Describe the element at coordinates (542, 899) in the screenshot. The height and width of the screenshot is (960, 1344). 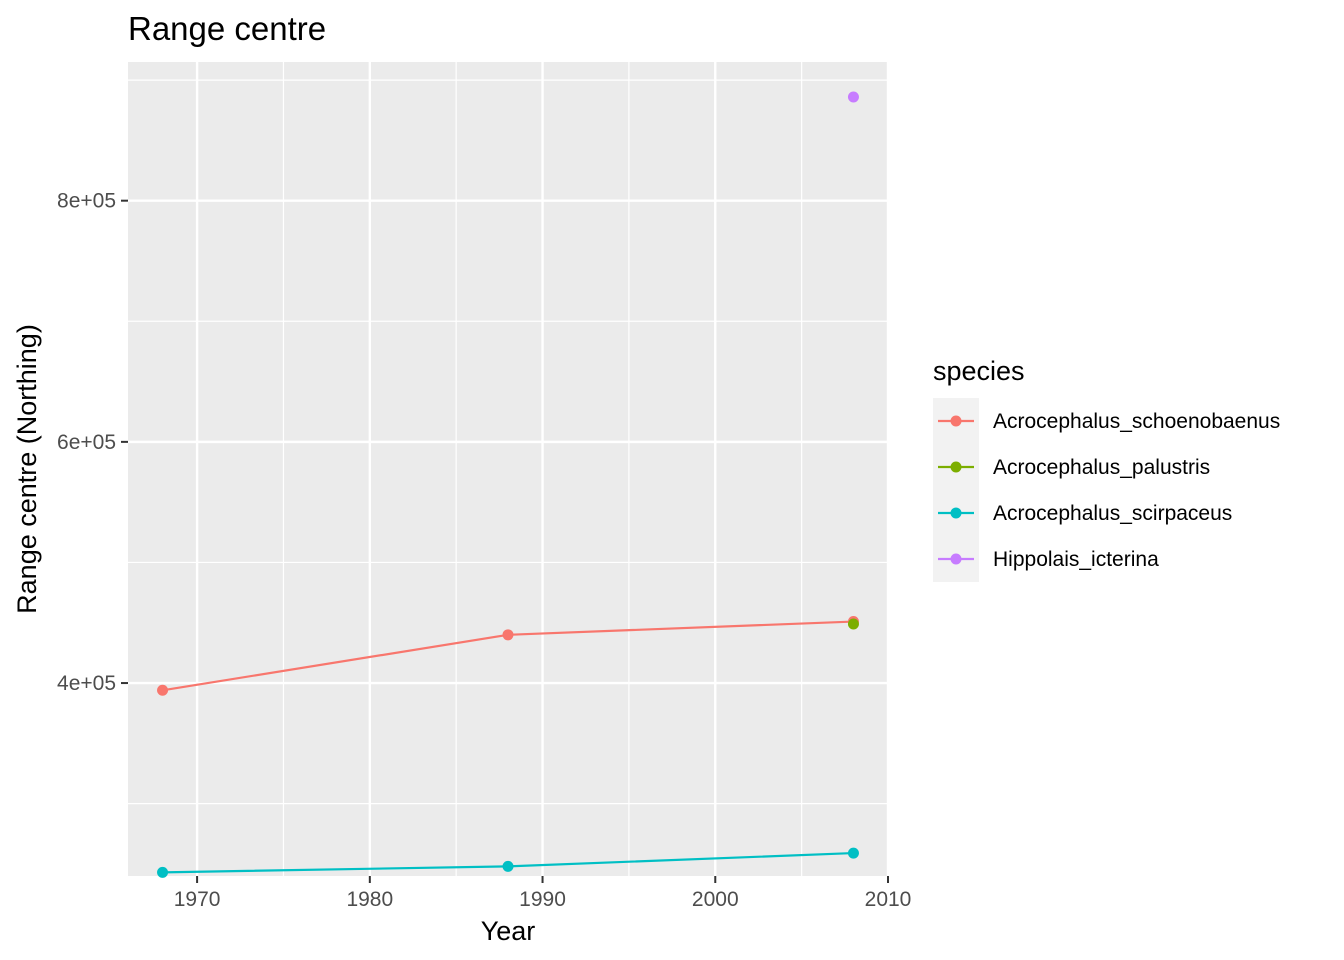
I see `x-tick-label: 1990` at that location.